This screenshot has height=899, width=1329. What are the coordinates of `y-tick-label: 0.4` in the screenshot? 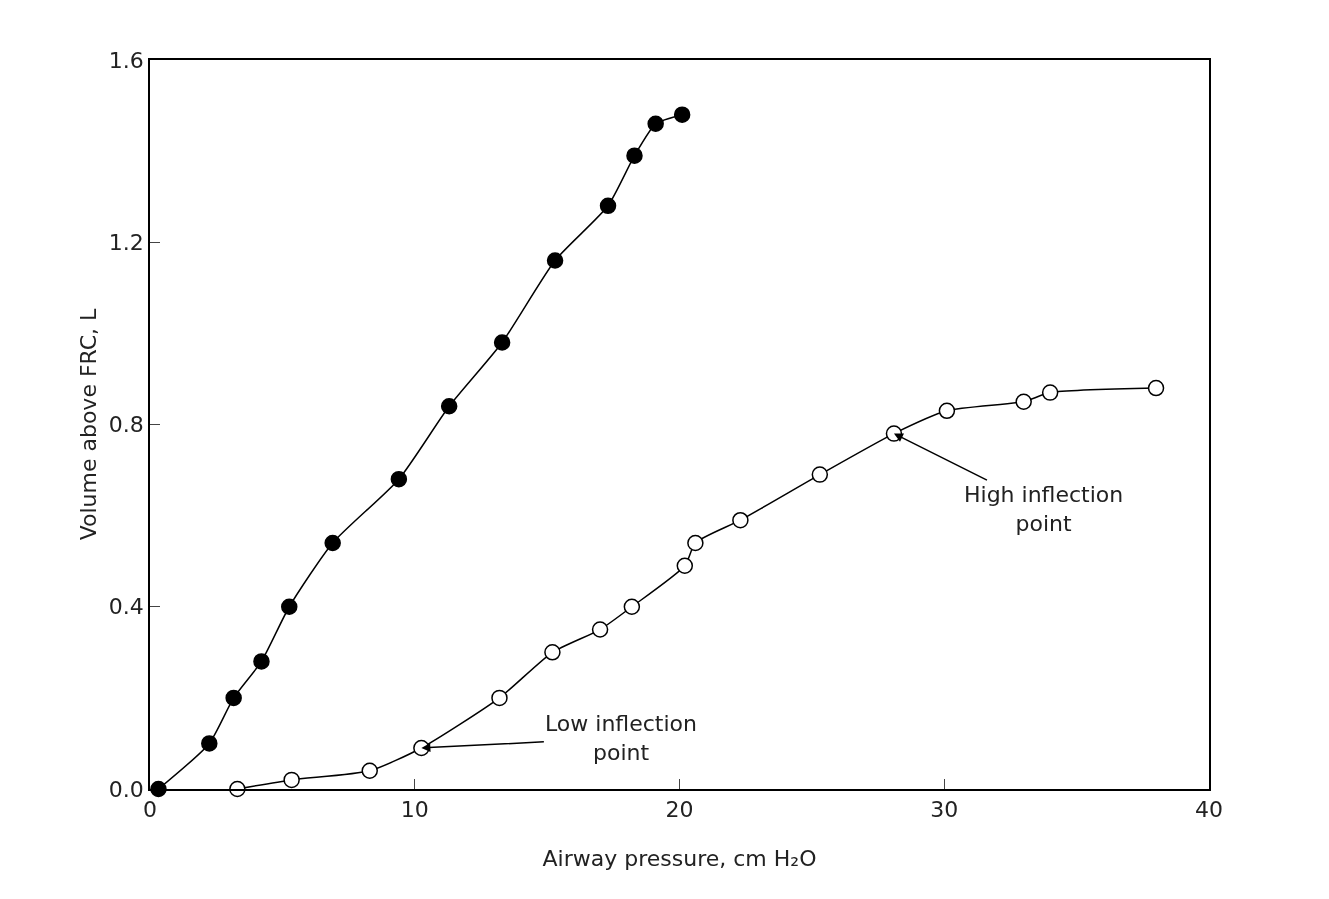 It's located at (126, 607).